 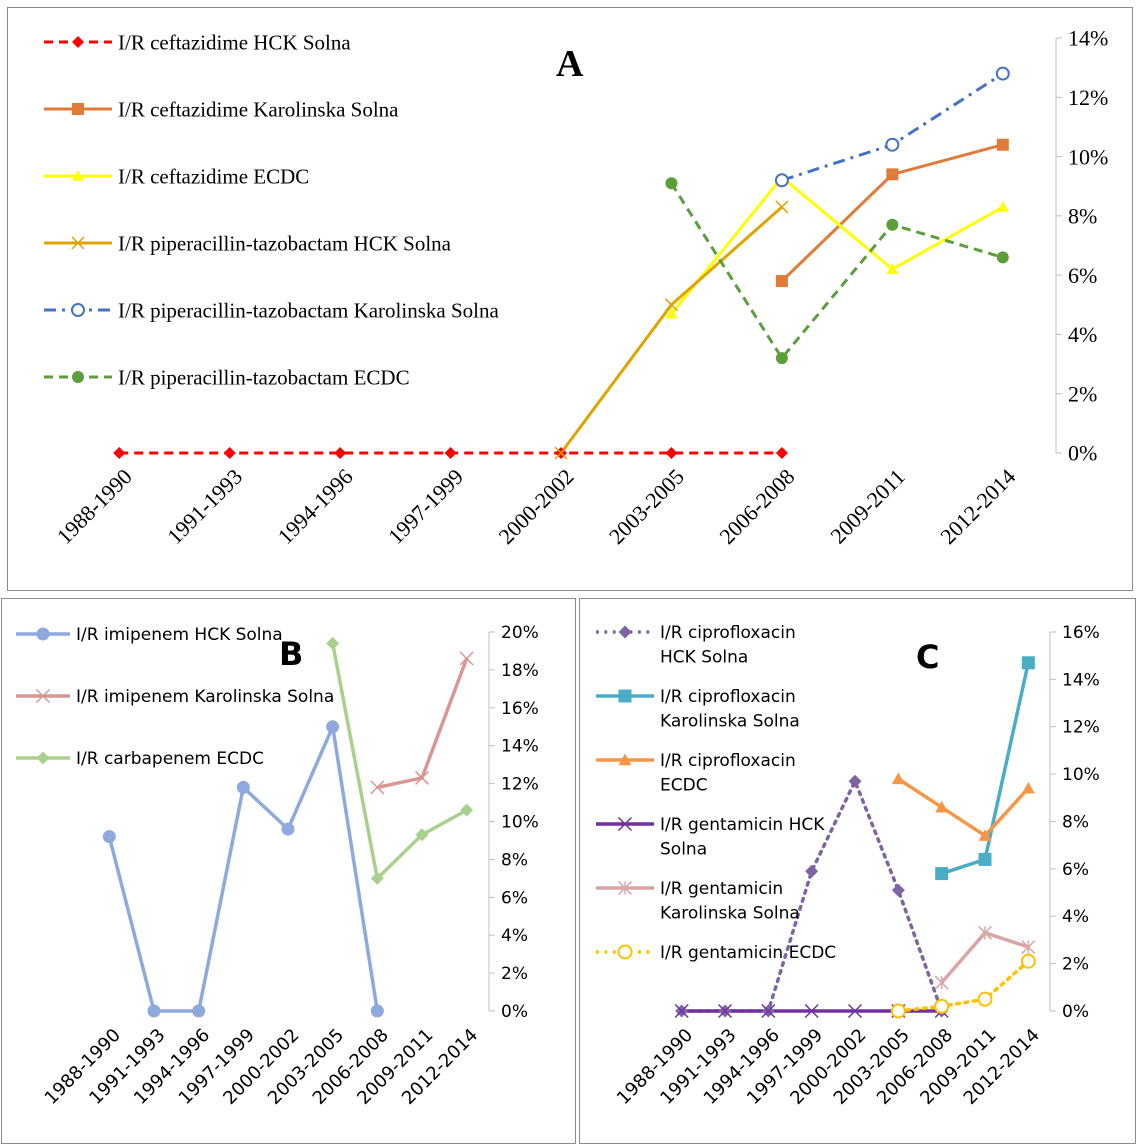 I want to click on legend-entry: I/R ceftazidime ECDC, so click(x=176, y=176).